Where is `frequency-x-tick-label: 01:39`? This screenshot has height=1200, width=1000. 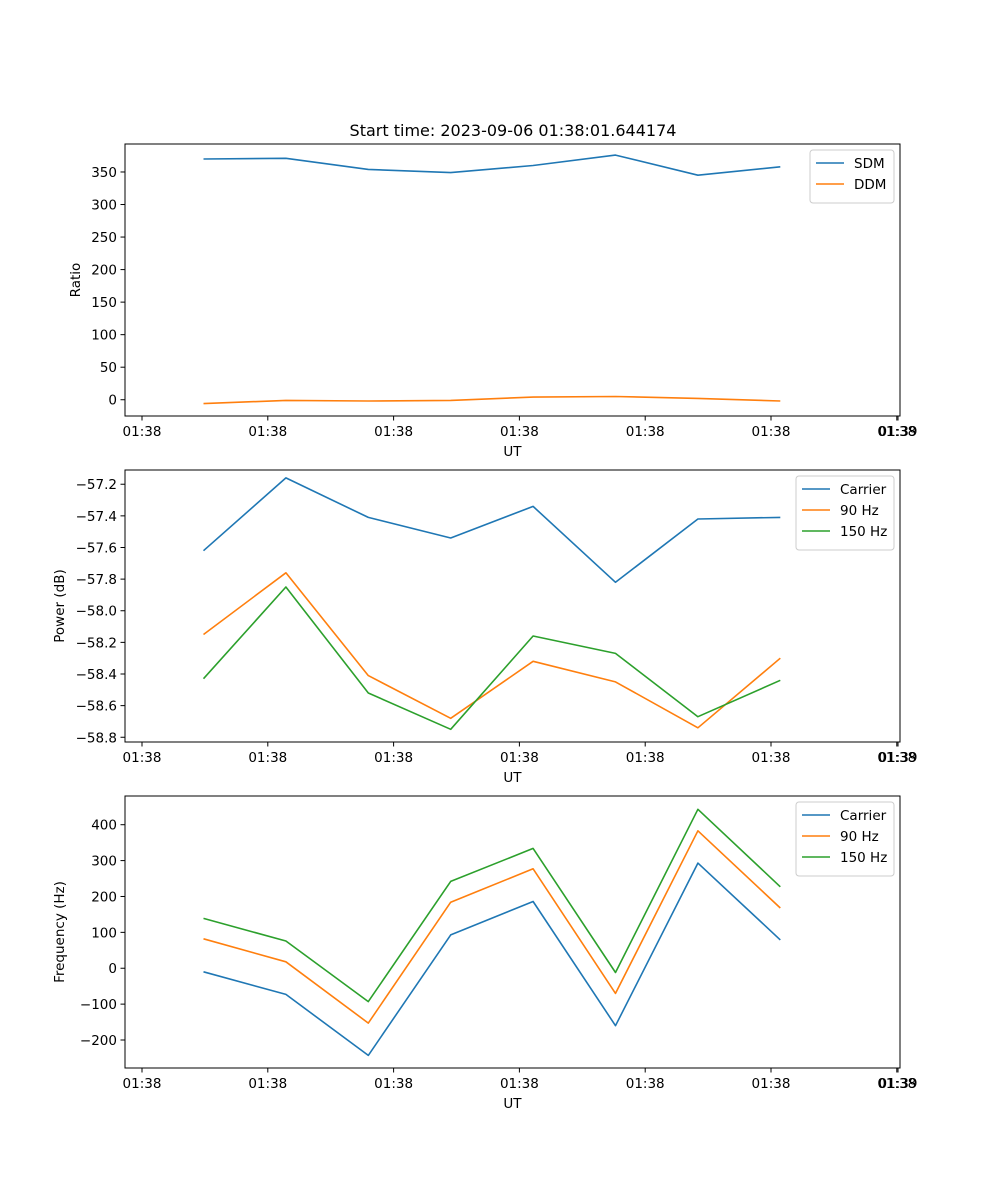
frequency-x-tick-label: 01:39 is located at coordinates (898, 1084).